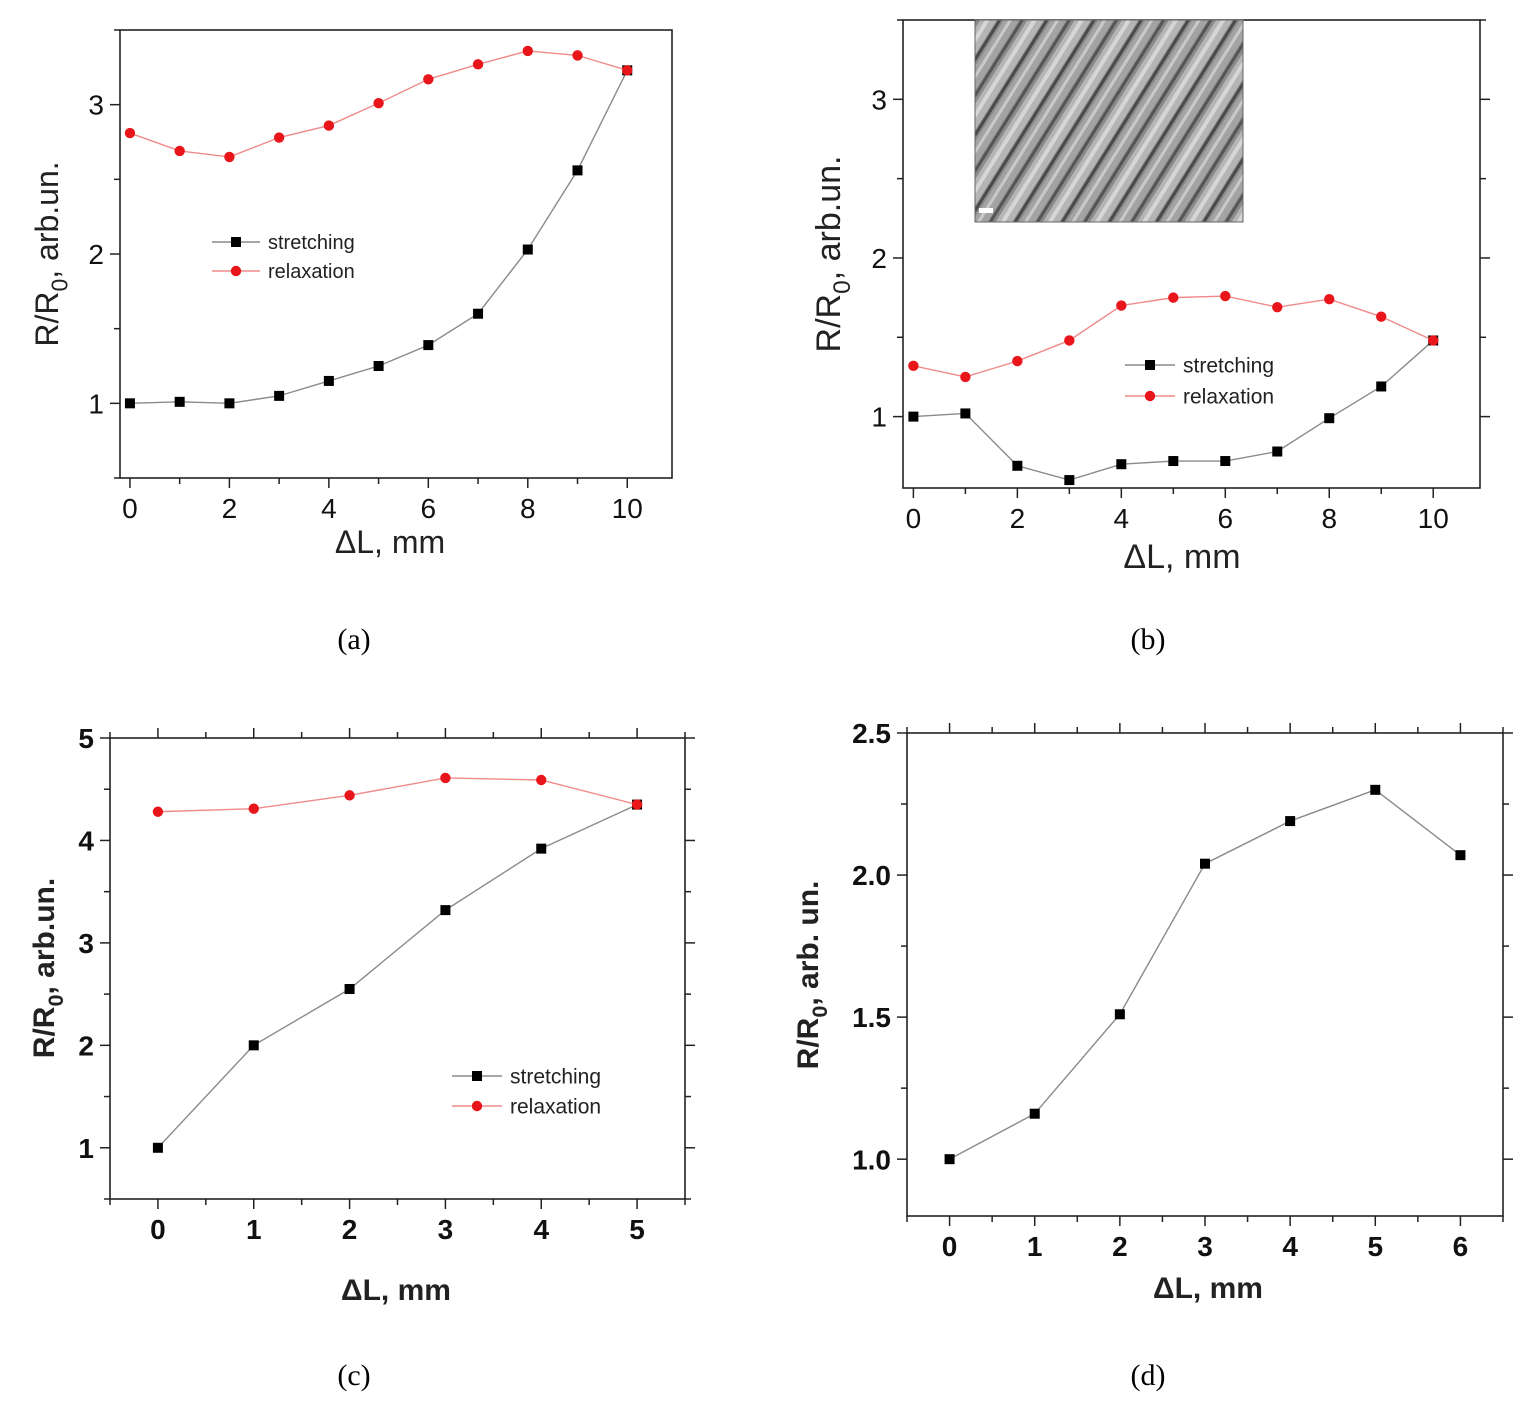 Image resolution: width=1532 pixels, height=1413 pixels. I want to click on y-axis-title: R/R0, arb.un., so click(51, 253).